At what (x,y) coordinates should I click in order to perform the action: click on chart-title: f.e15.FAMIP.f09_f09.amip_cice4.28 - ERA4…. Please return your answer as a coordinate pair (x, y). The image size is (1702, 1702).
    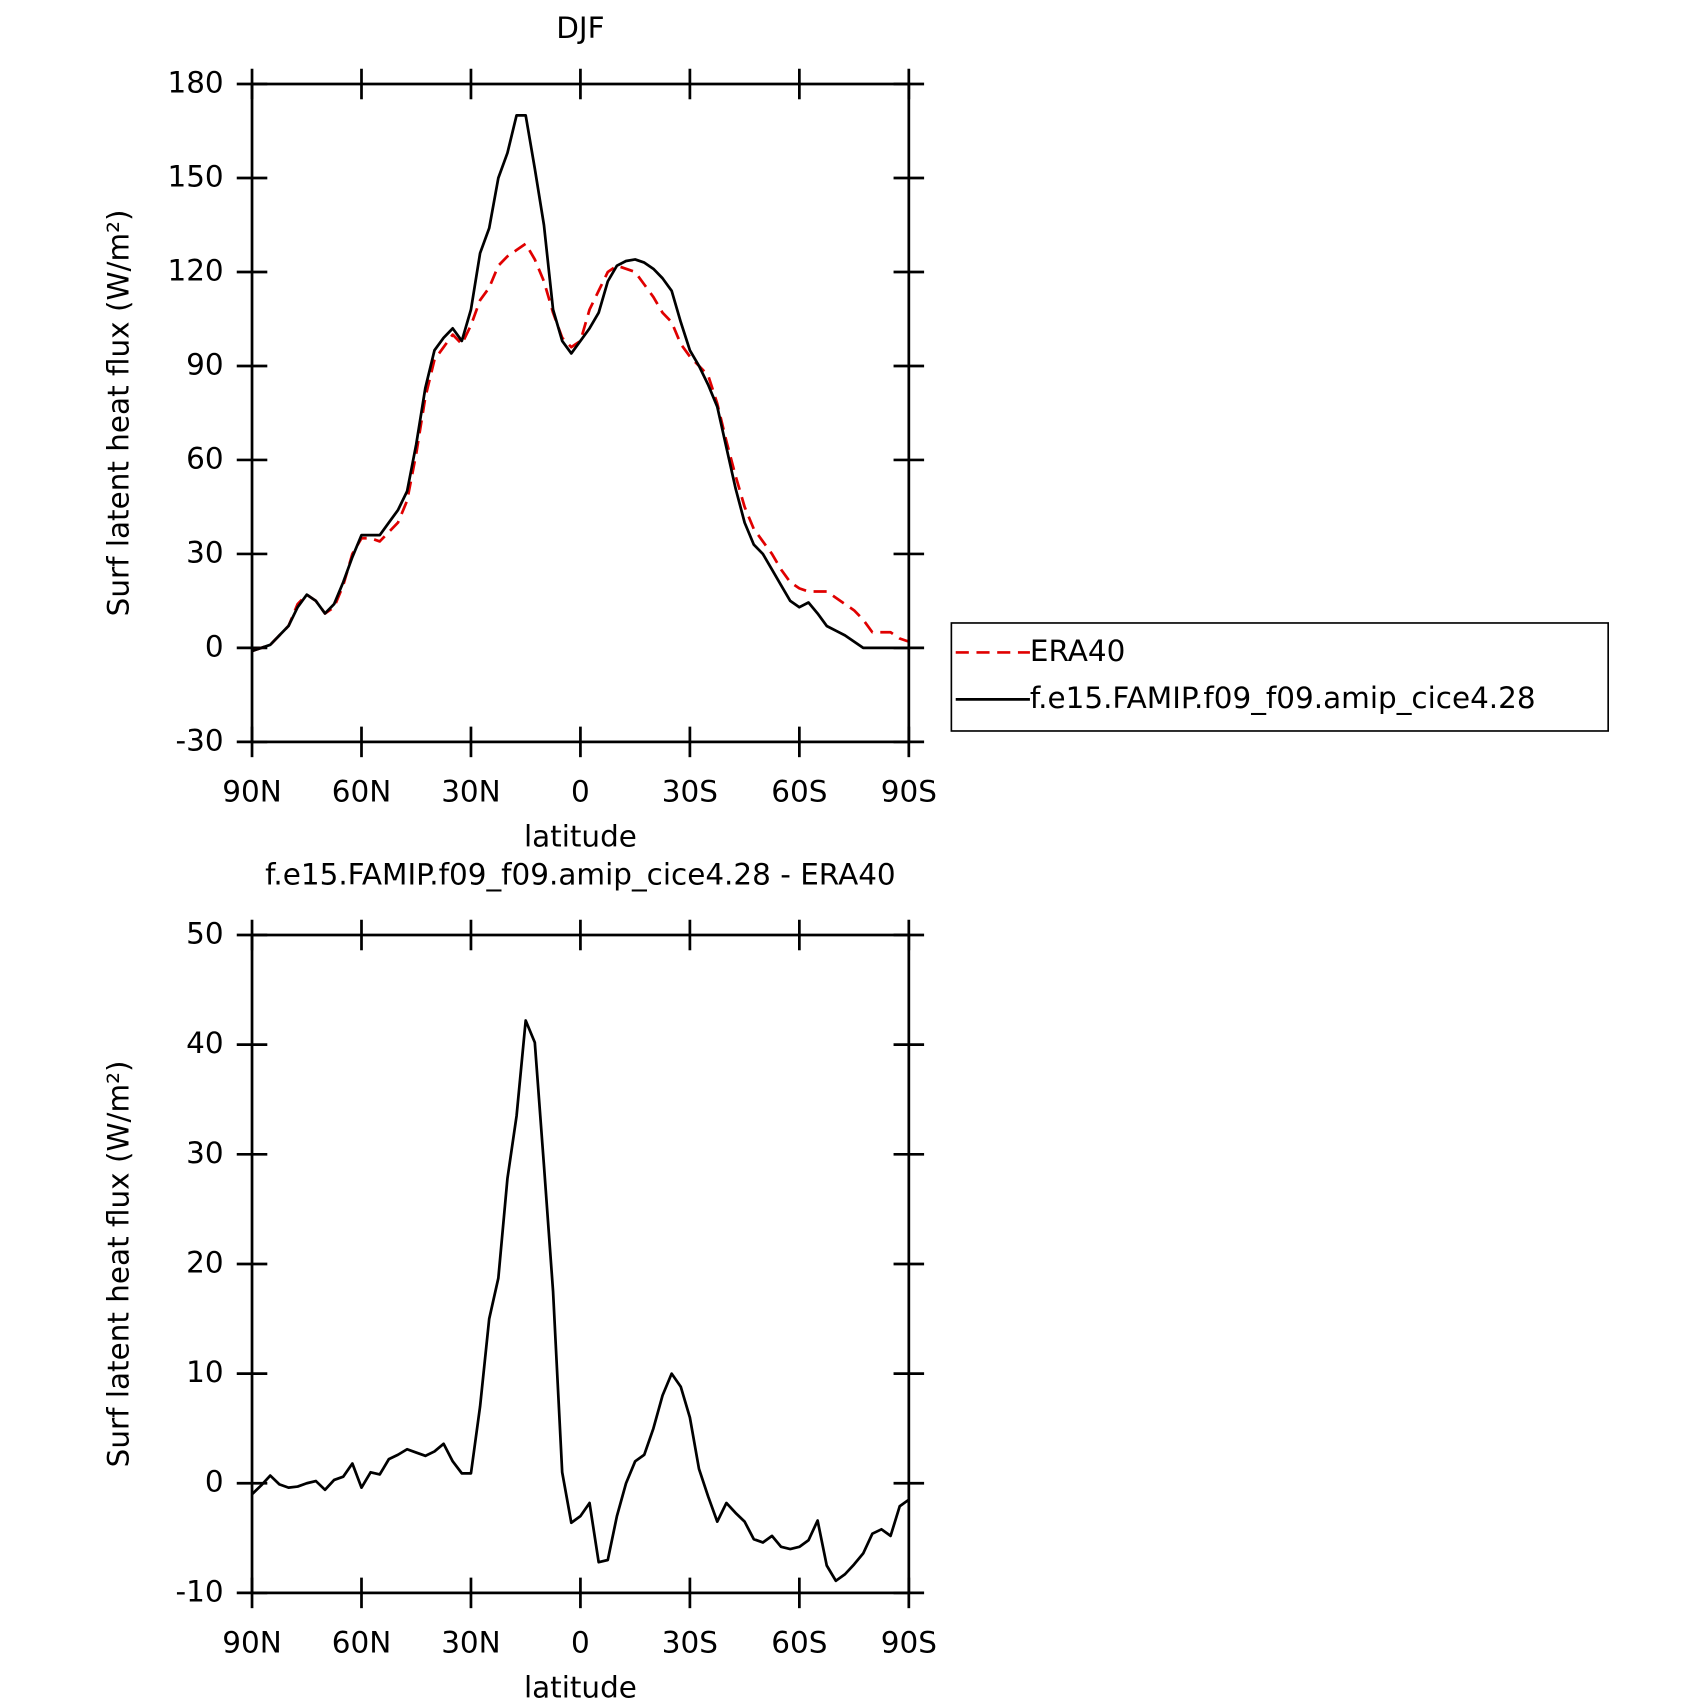
    Looking at the image, I should click on (580, 875).